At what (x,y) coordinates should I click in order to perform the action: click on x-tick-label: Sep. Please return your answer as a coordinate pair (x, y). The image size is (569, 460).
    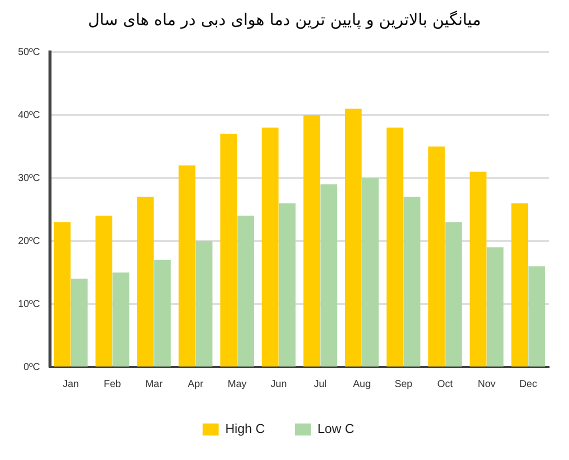
    Looking at the image, I should click on (403, 384).